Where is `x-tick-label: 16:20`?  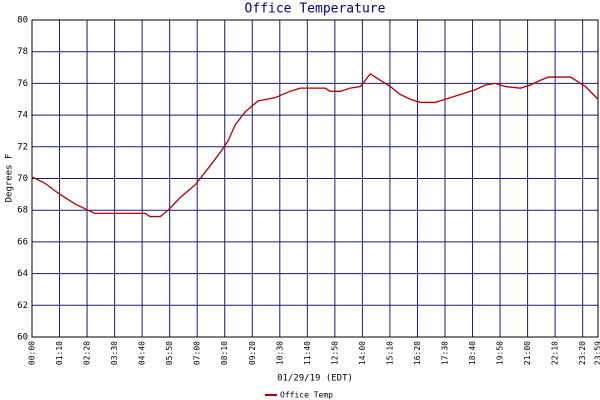
x-tick-label: 16:20 is located at coordinates (417, 353).